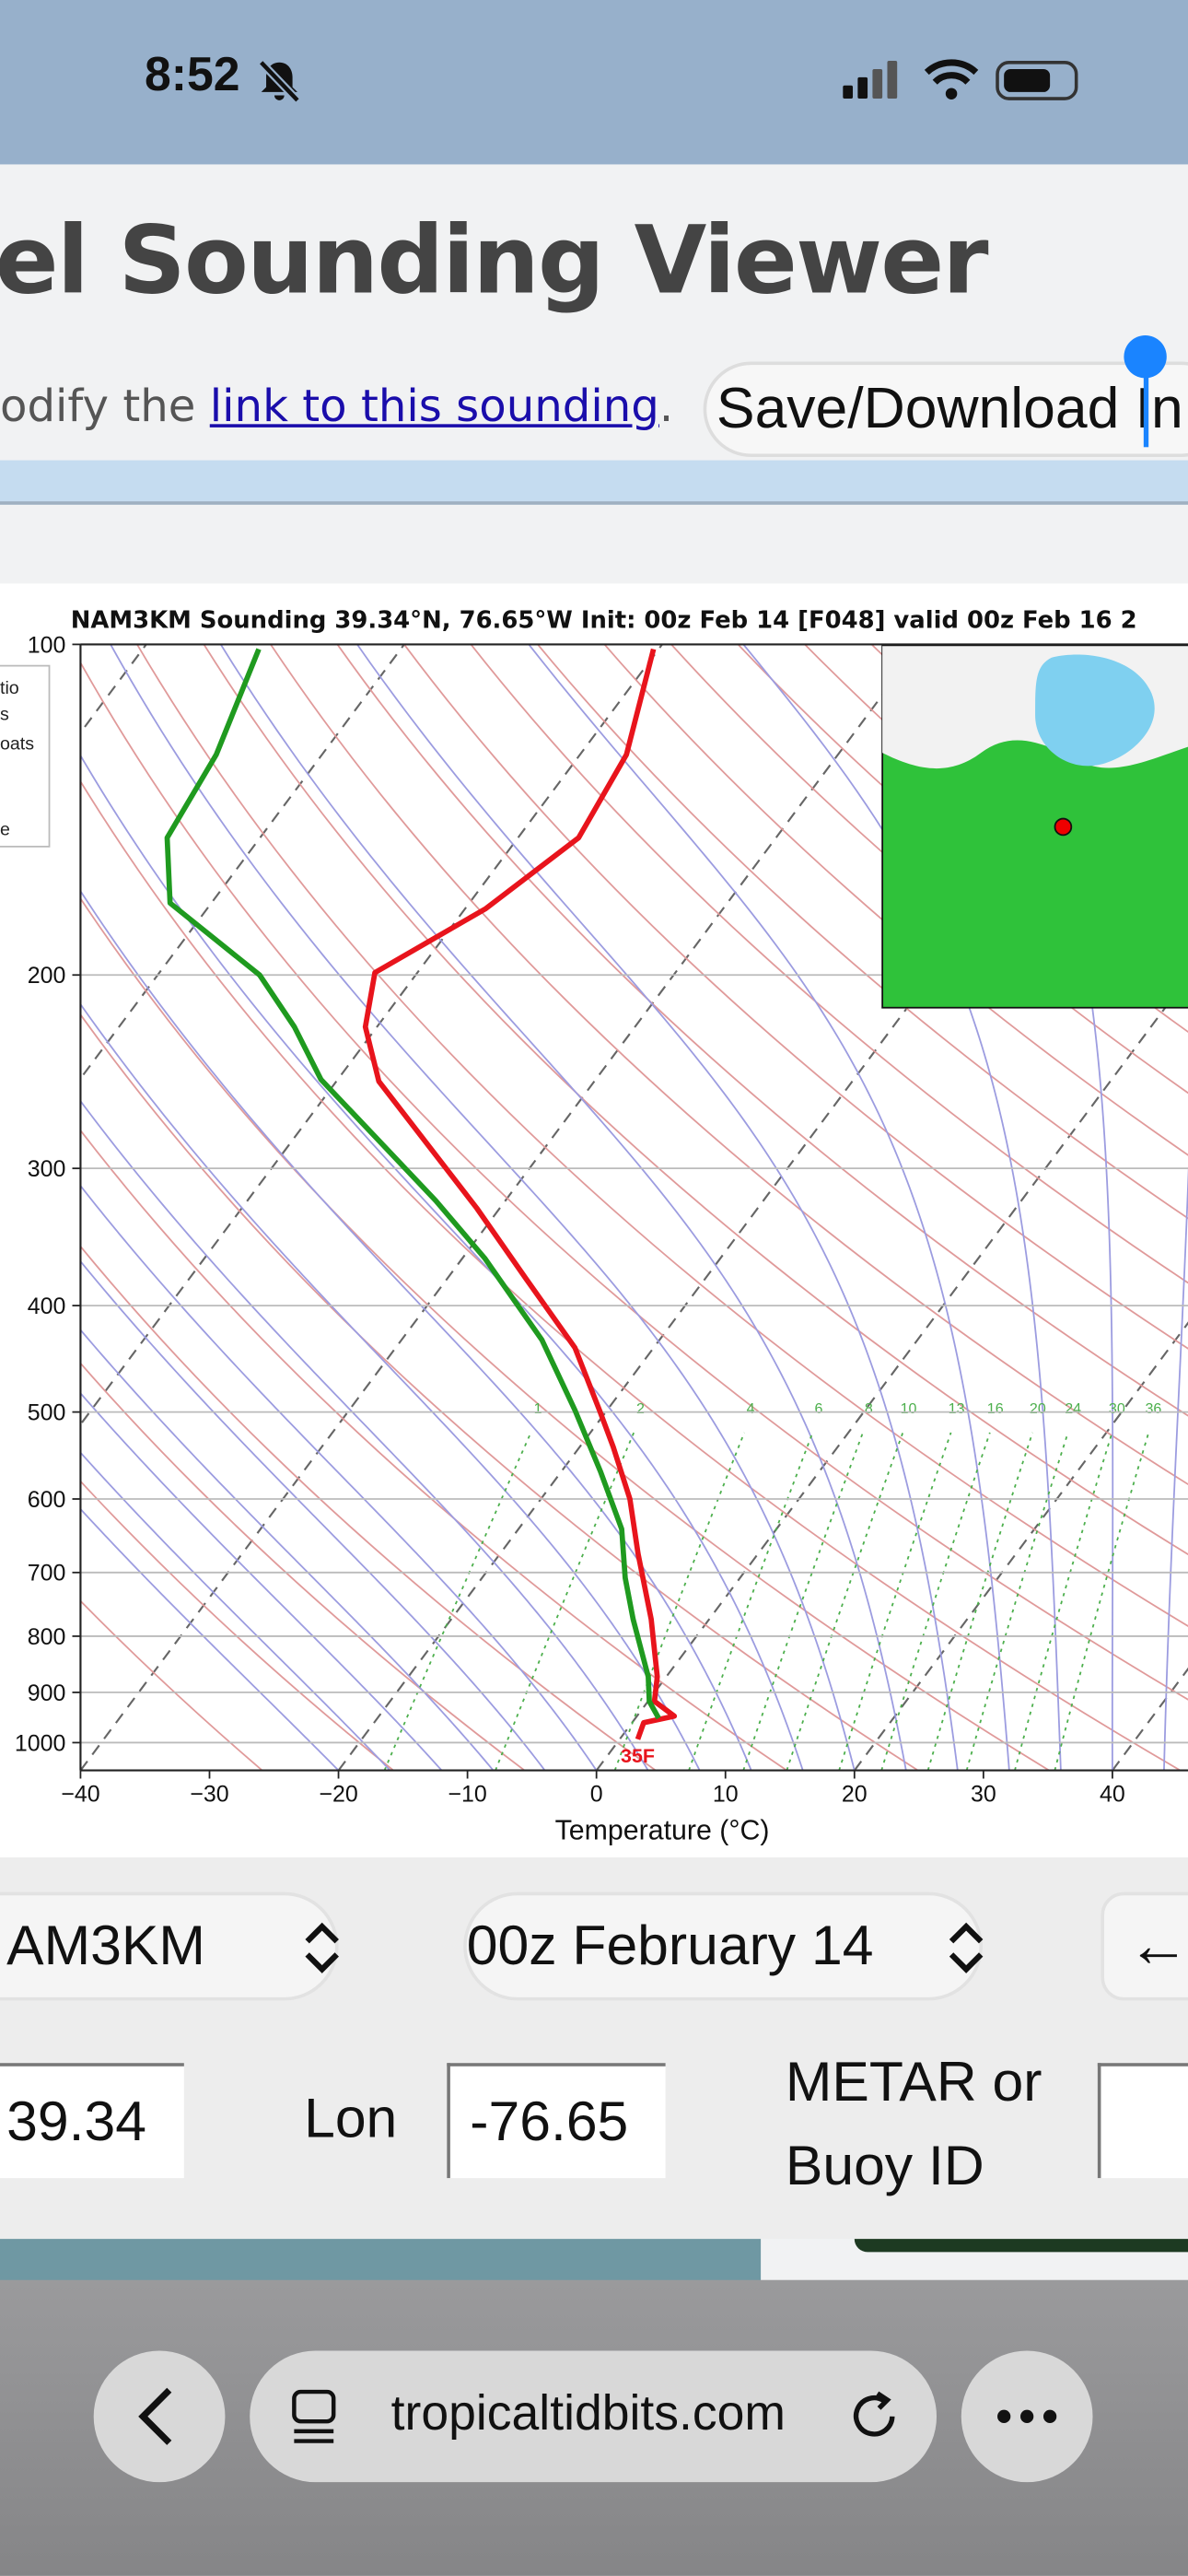 This screenshot has width=1188, height=2576. I want to click on legend-text: oats, so click(17, 744).